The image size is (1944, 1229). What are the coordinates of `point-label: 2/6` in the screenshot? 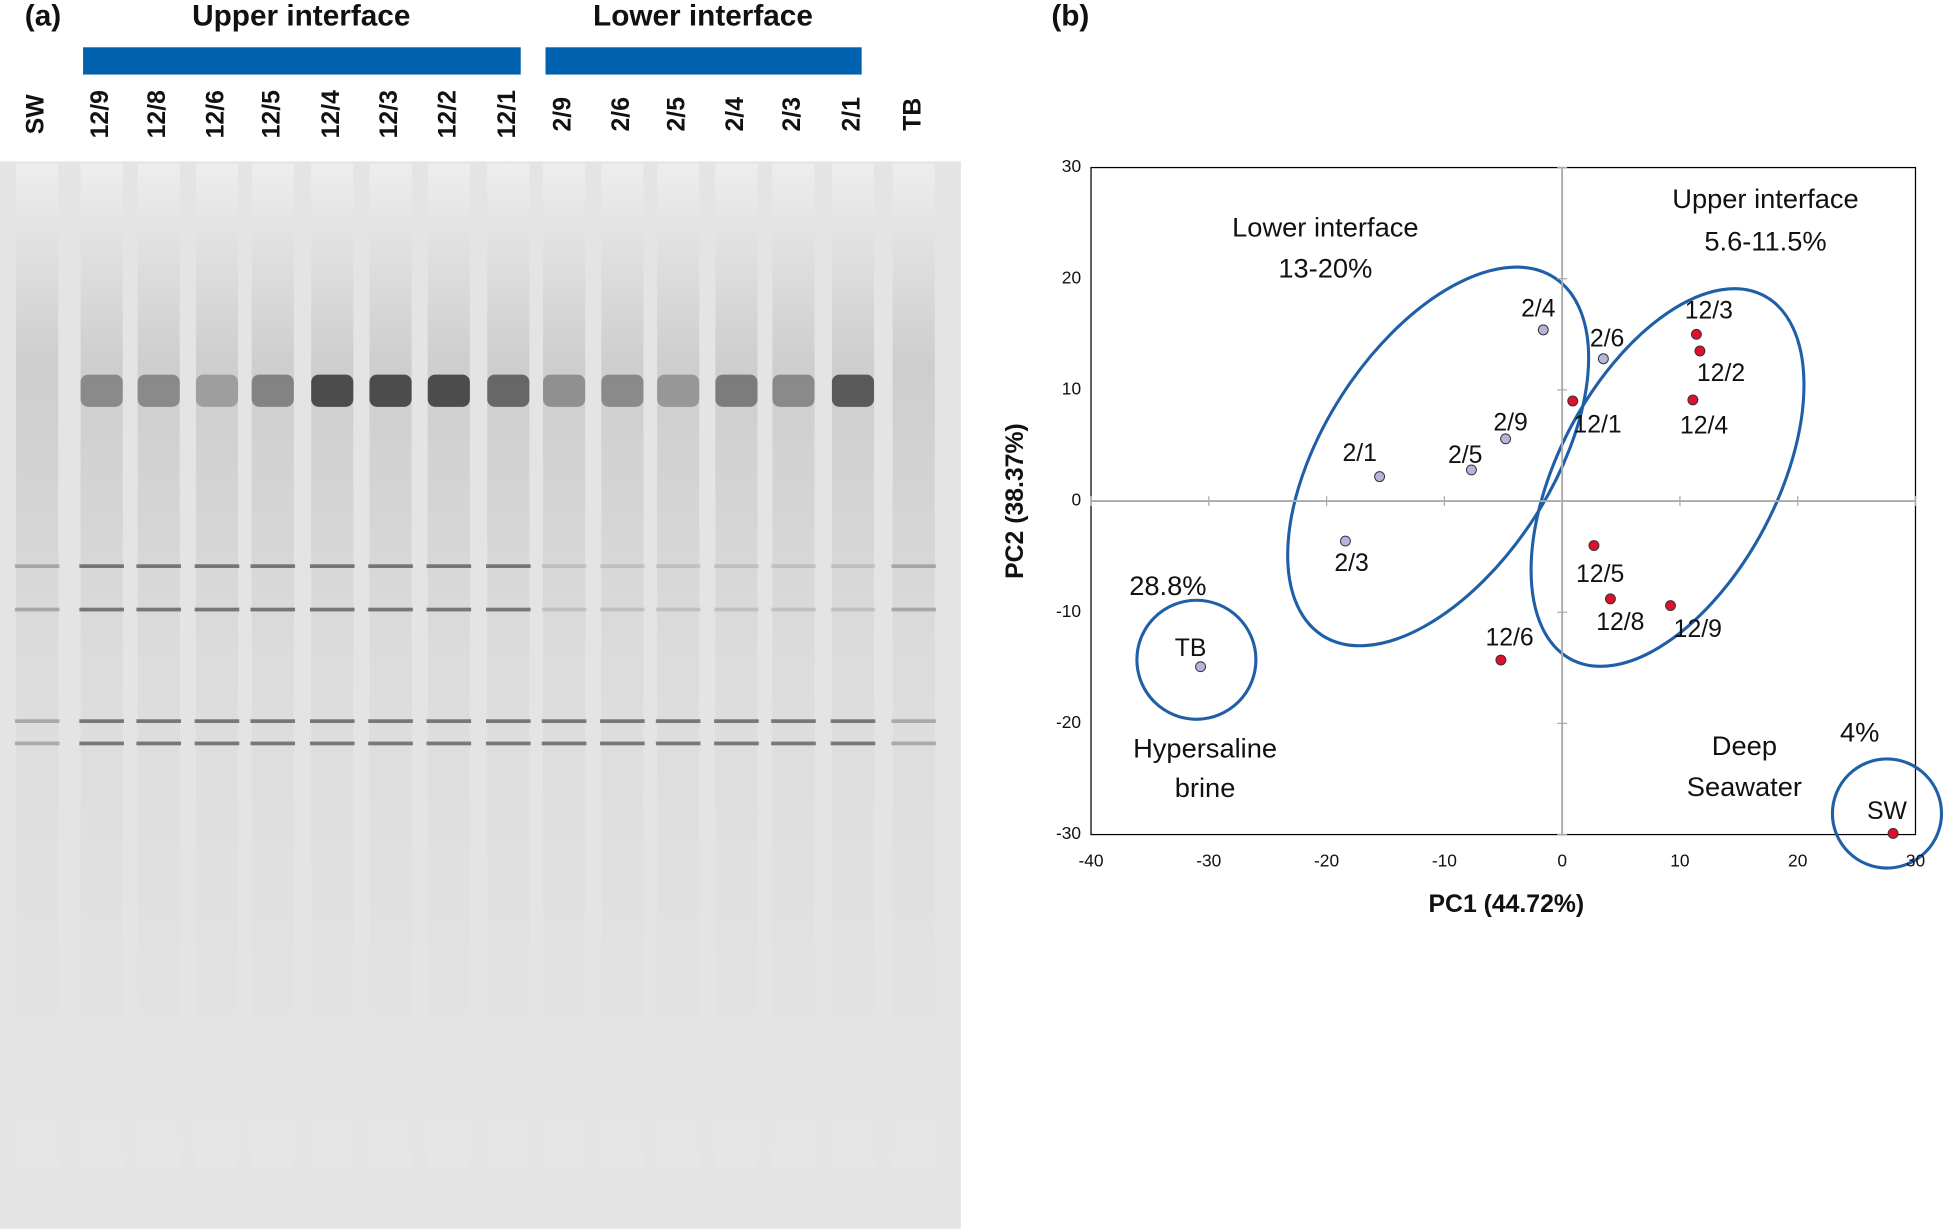 It's located at (1607, 339).